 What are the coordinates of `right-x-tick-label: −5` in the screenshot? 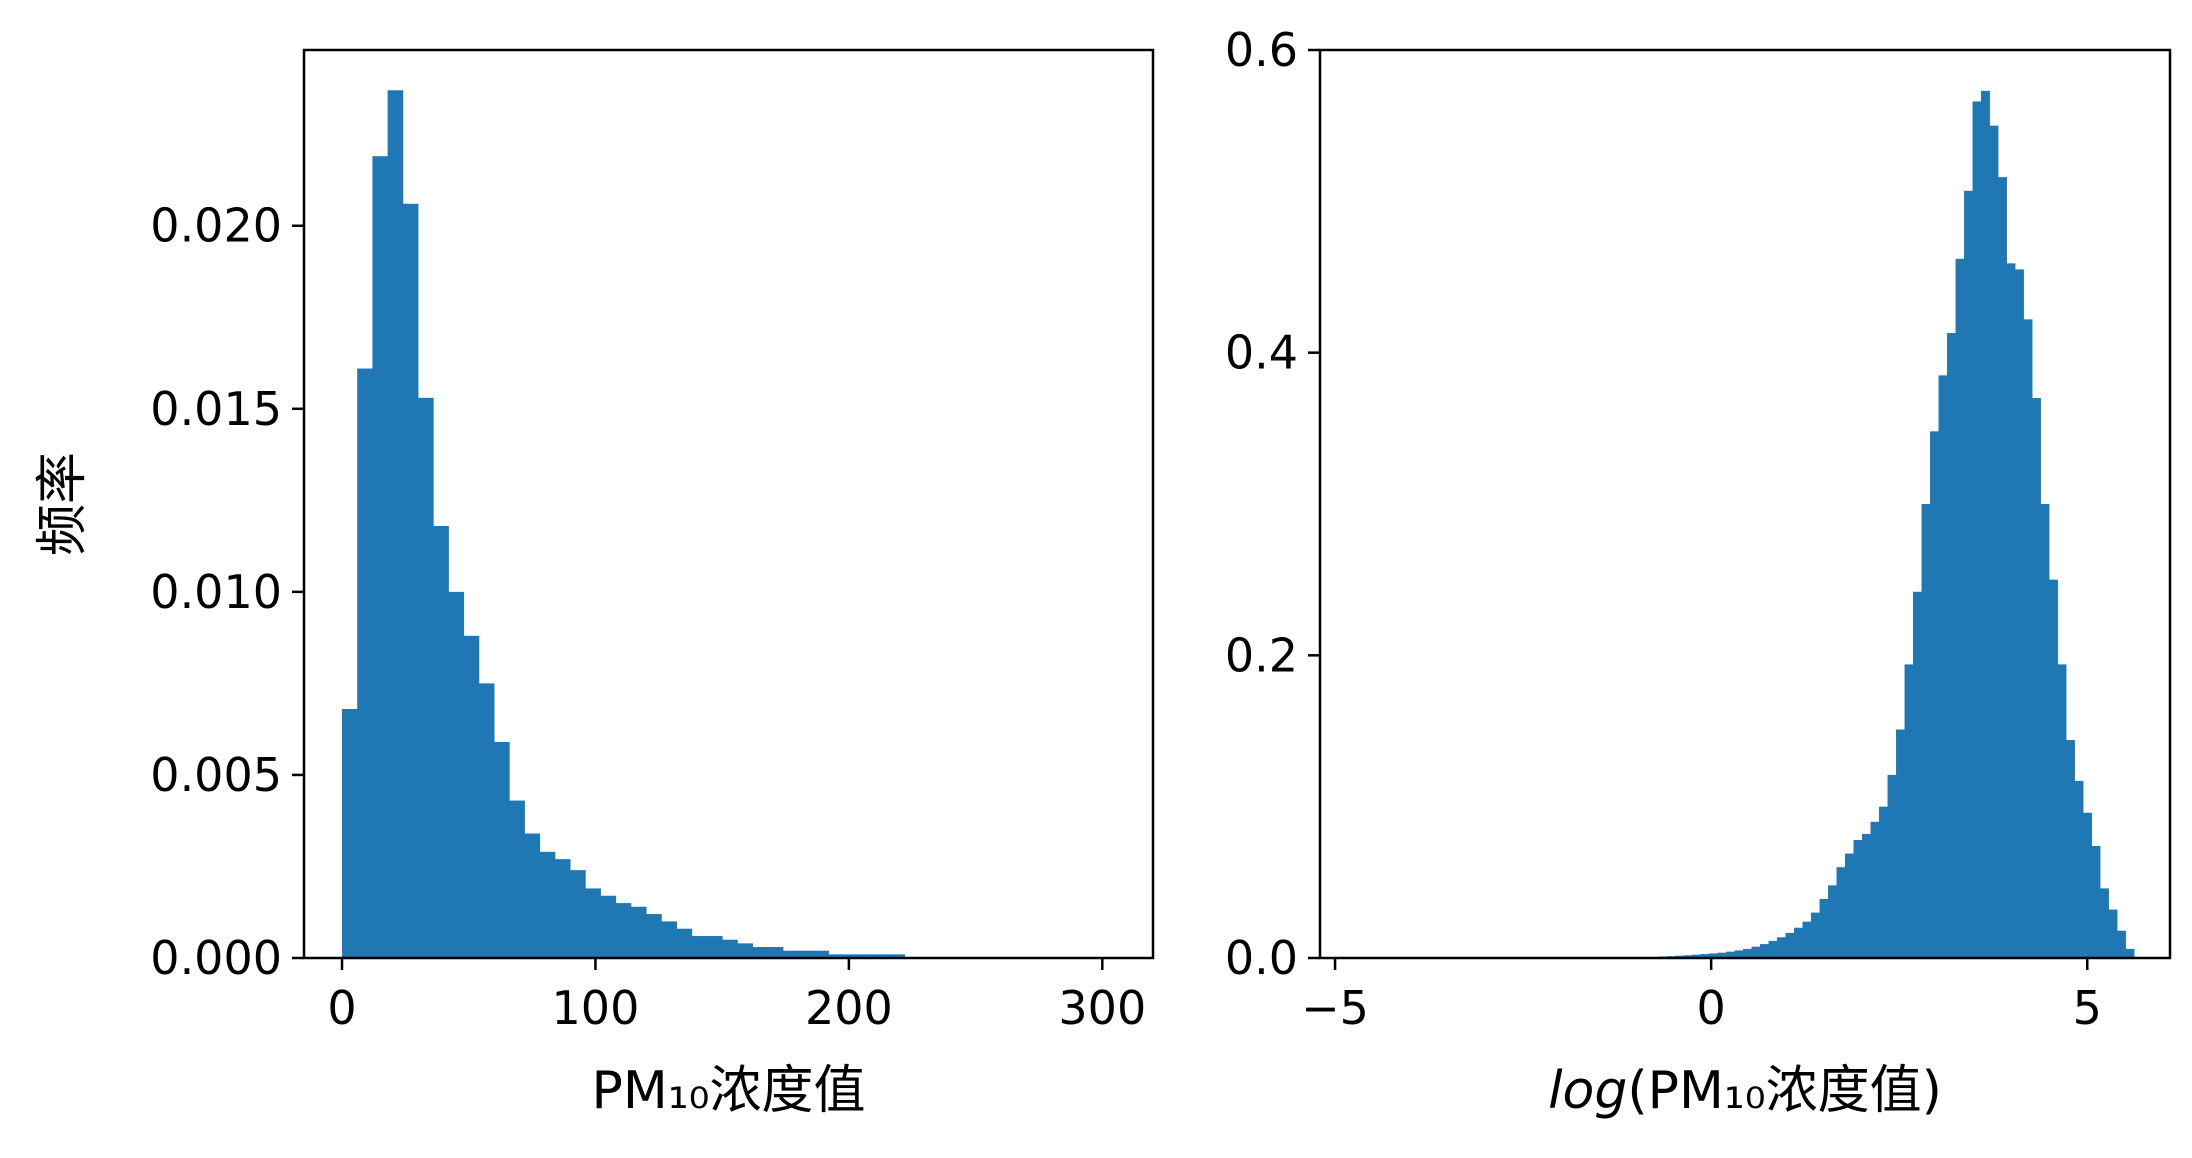 It's located at (1335, 1008).